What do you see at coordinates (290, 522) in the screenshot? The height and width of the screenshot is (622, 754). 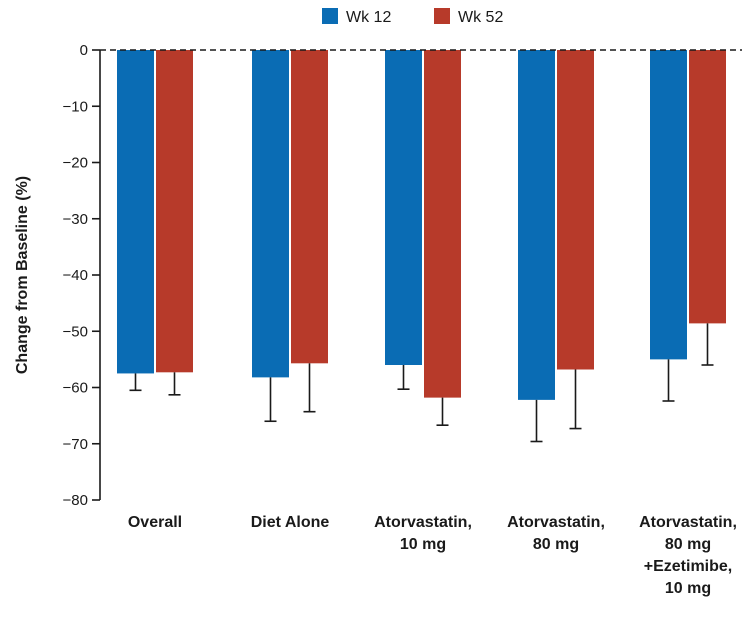 I see `category-label: Diet Alone` at bounding box center [290, 522].